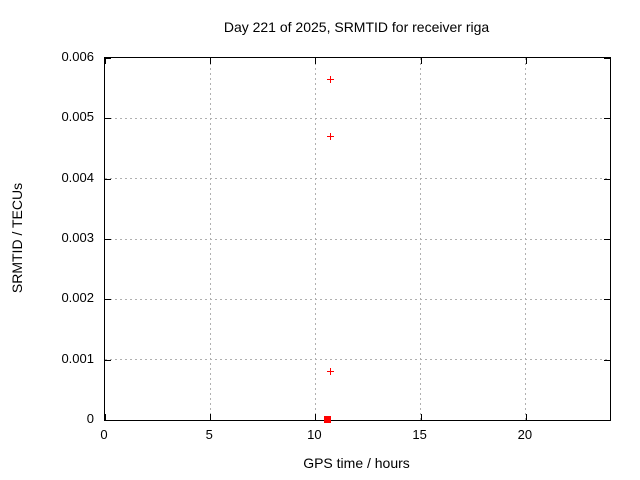  I want to click on x-tick-label: 15, so click(419, 434).